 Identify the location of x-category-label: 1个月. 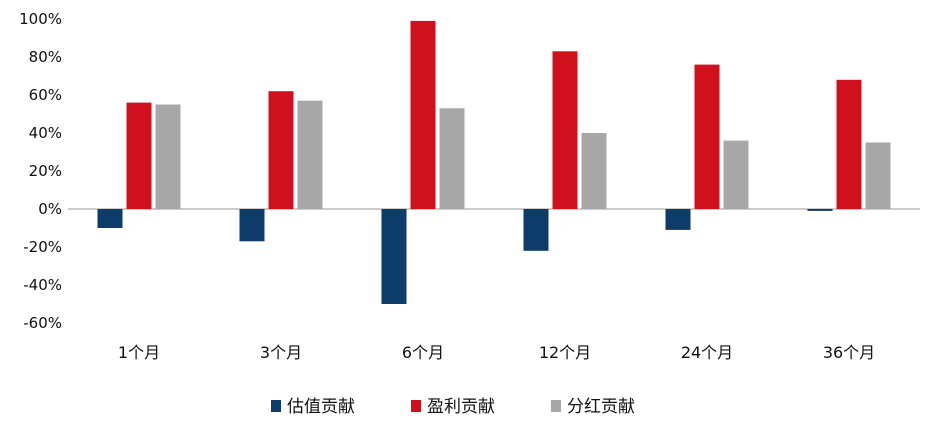
(139, 352).